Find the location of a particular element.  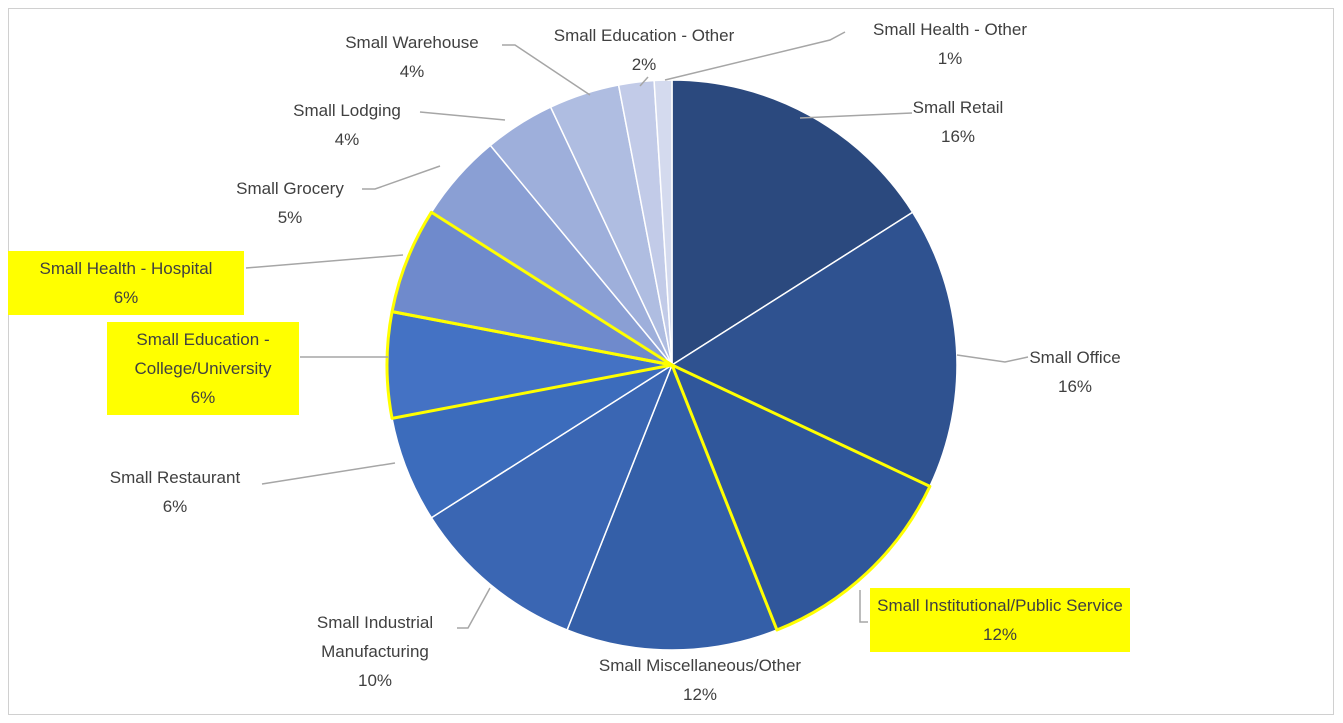

value-label: 2% is located at coordinates (644, 64).